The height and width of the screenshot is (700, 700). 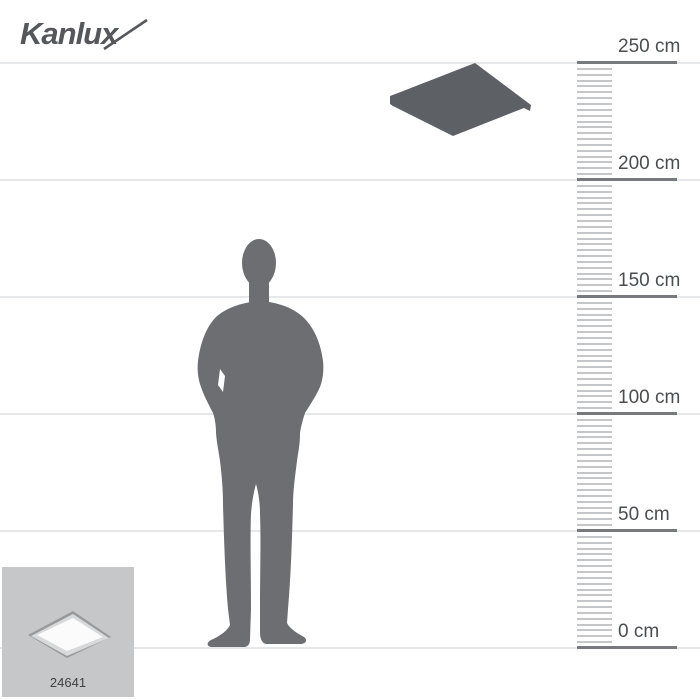 What do you see at coordinates (221, 380) in the screenshot?
I see `person-hand-gap` at bounding box center [221, 380].